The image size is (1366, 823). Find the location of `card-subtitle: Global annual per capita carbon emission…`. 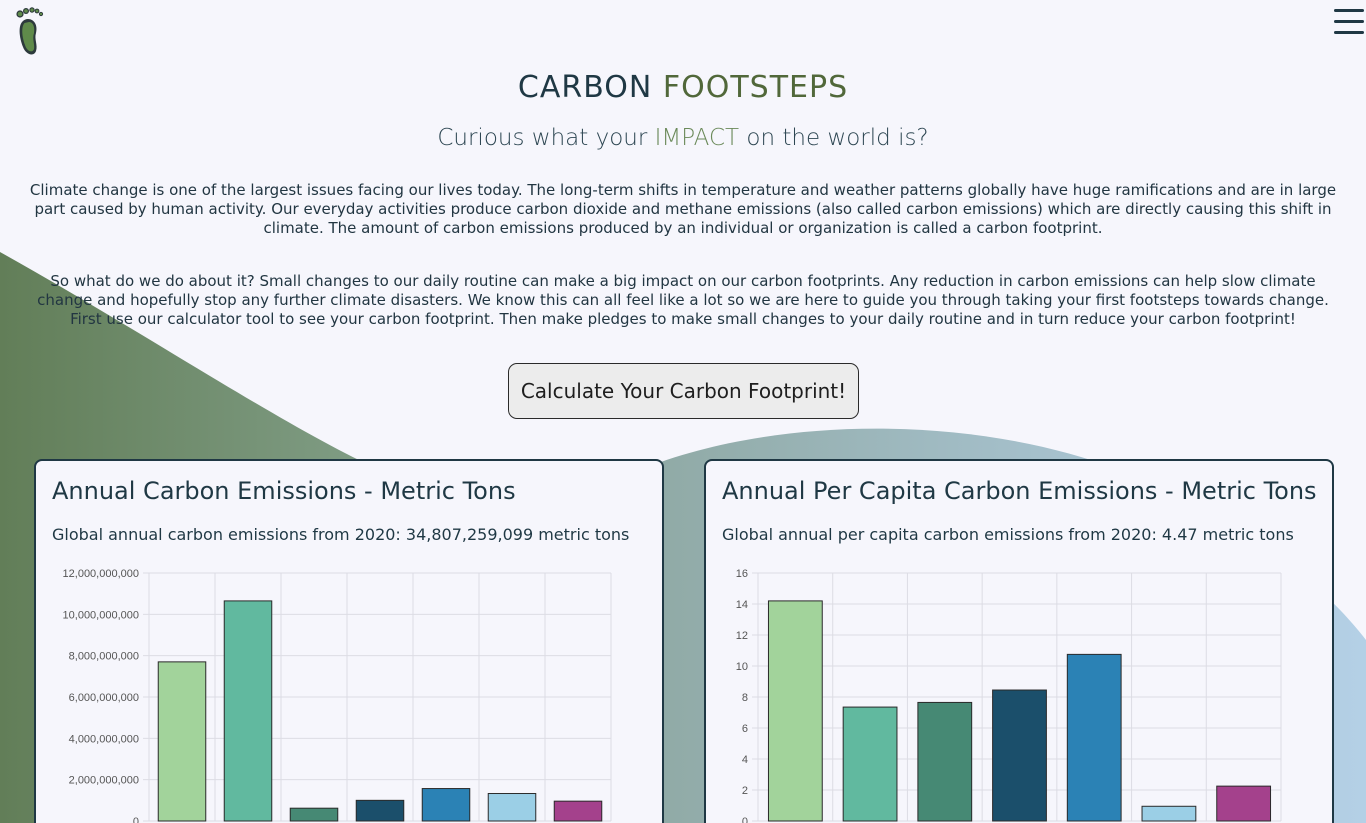

card-subtitle: Global annual per capita carbon emission… is located at coordinates (1008, 534).